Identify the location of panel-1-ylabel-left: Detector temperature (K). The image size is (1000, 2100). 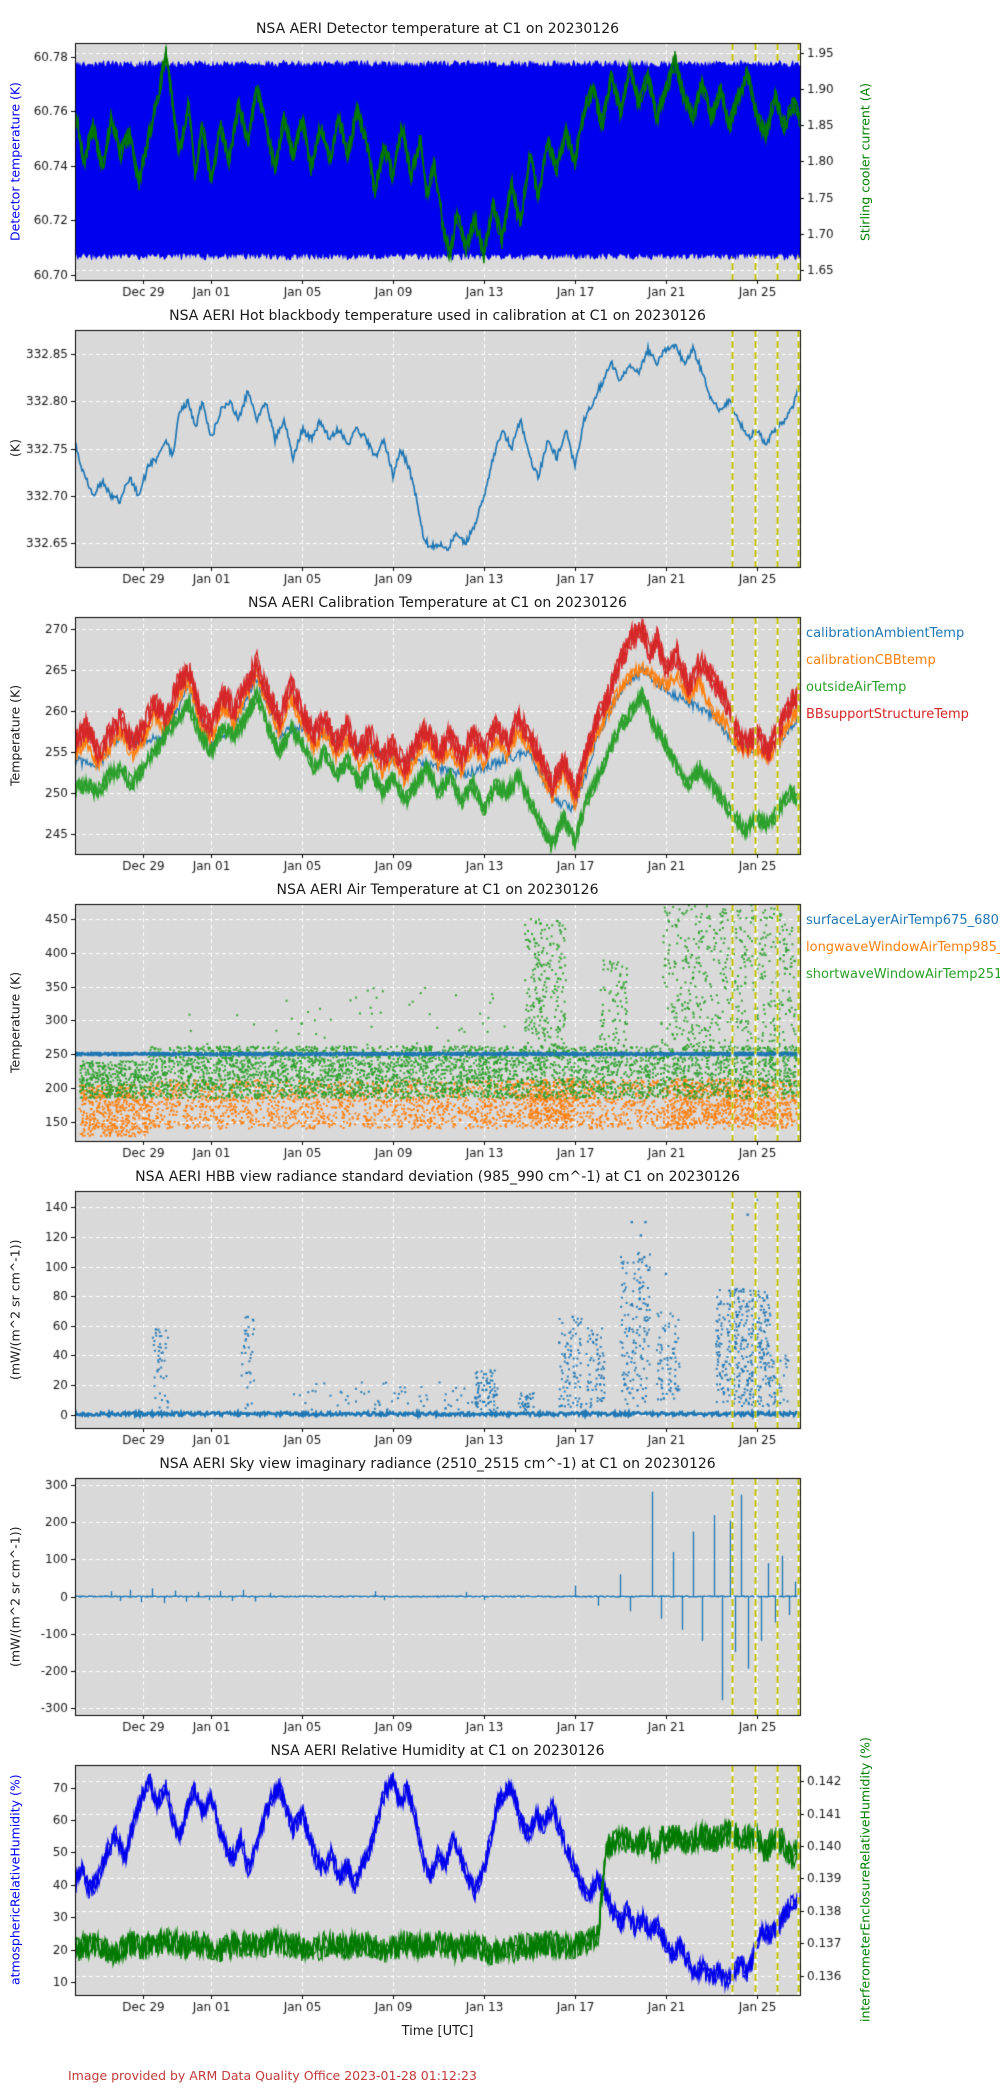
(15, 161).